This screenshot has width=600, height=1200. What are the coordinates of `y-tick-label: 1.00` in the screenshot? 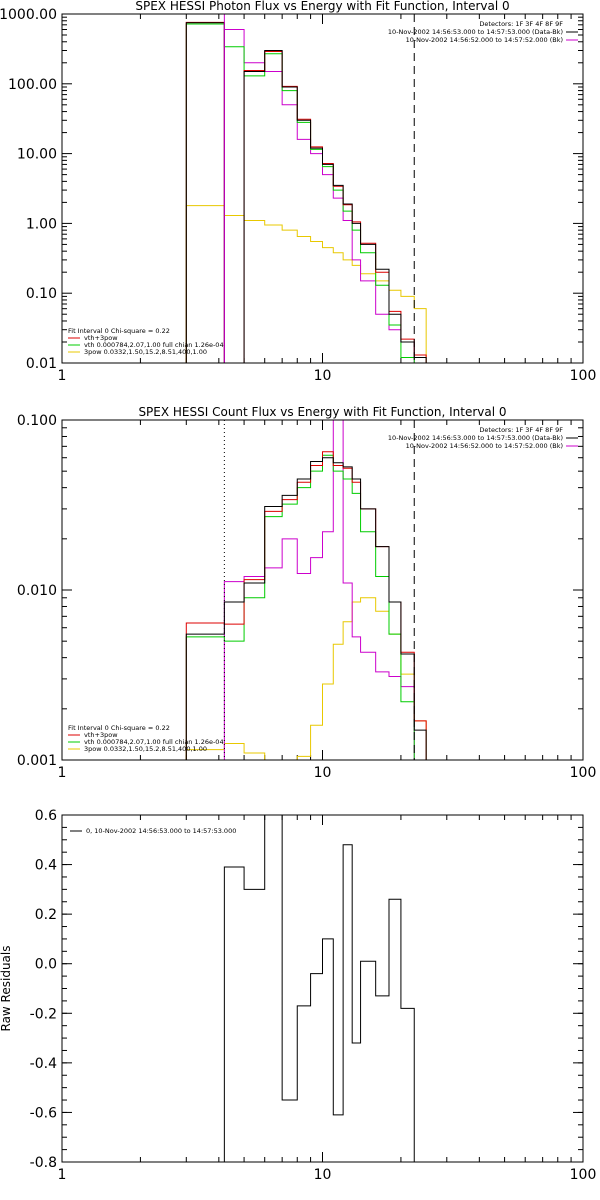 It's located at (41, 224).